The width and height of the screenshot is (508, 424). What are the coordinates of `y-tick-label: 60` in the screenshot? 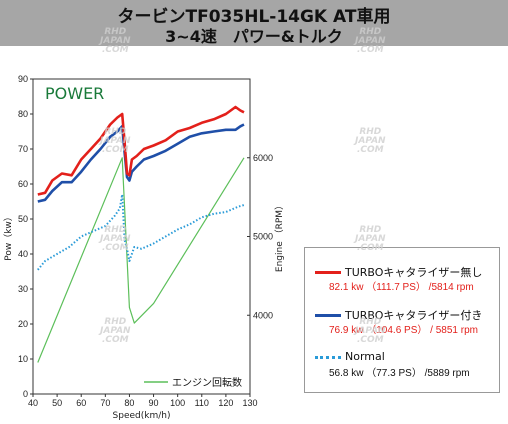 It's located at (23, 184).